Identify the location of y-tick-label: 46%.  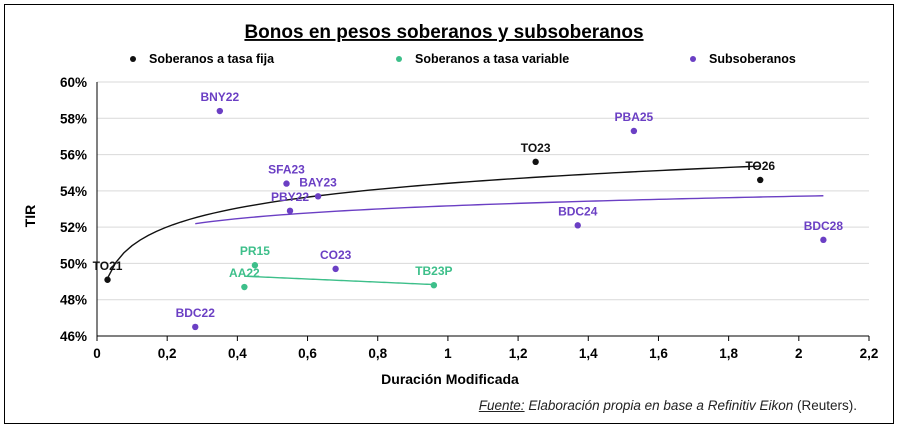
(73, 336).